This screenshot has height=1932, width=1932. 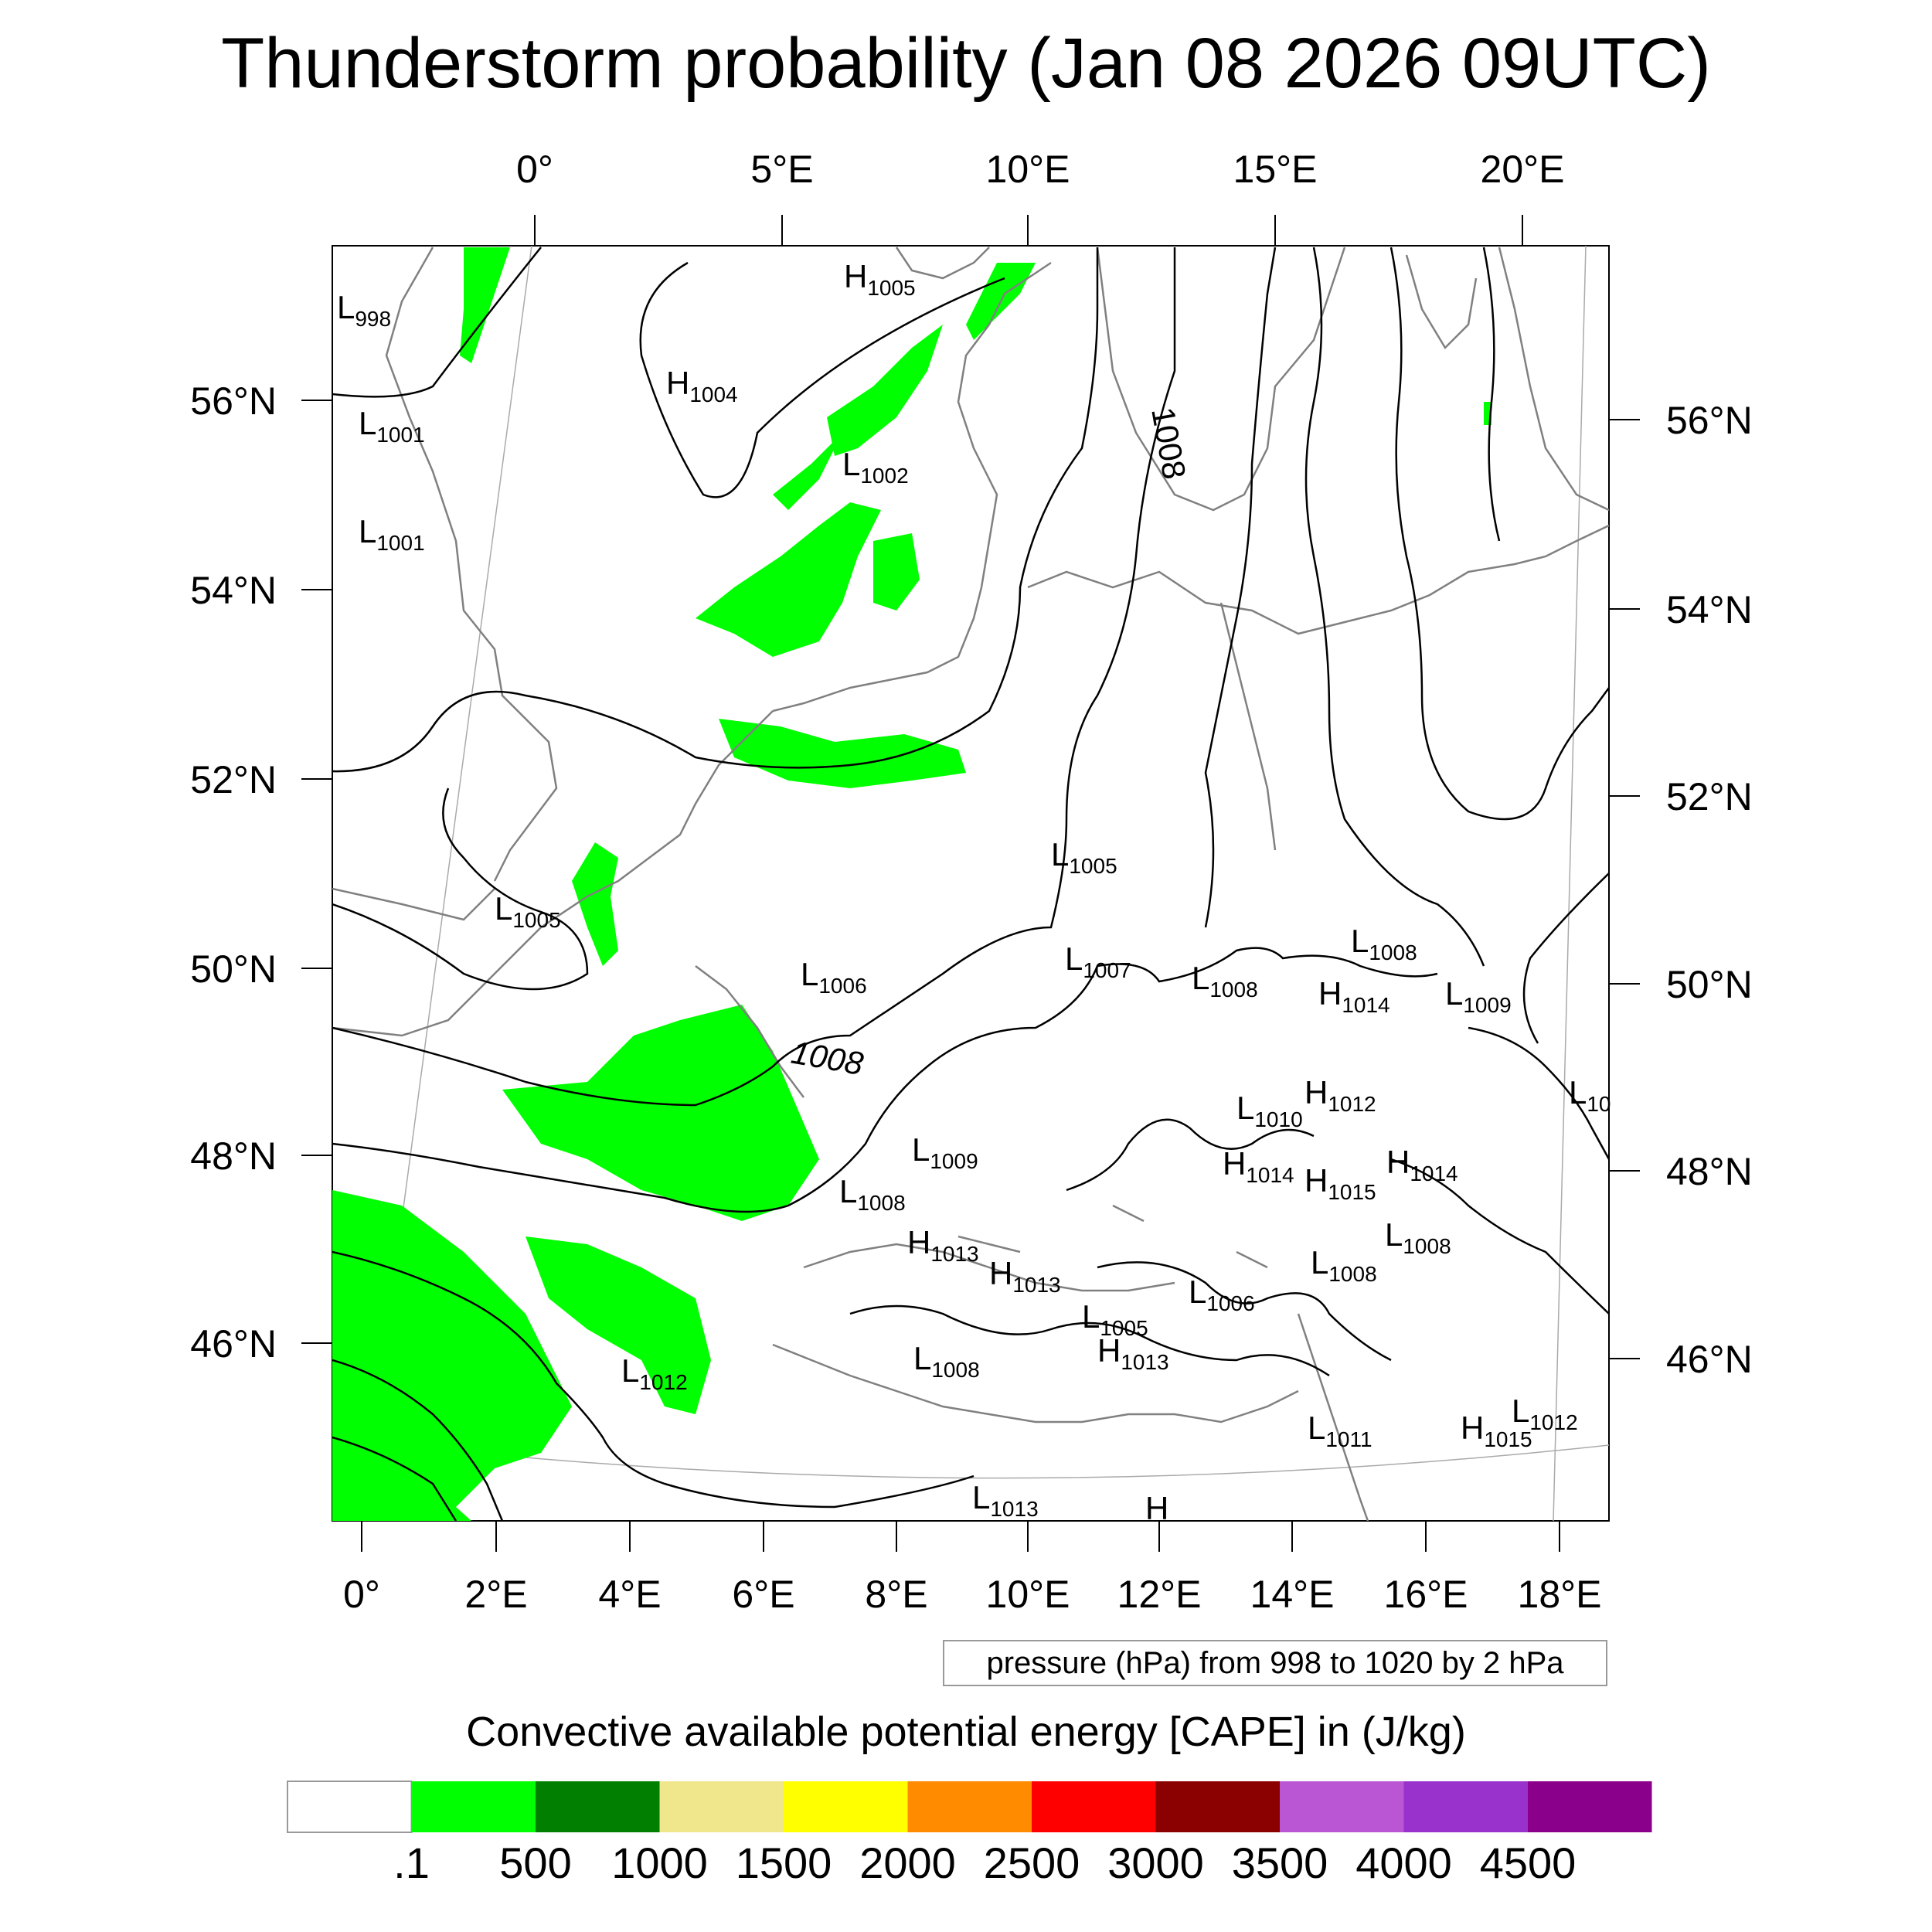 I want to click on right-lat-label: 46°N, so click(x=1710, y=1360).